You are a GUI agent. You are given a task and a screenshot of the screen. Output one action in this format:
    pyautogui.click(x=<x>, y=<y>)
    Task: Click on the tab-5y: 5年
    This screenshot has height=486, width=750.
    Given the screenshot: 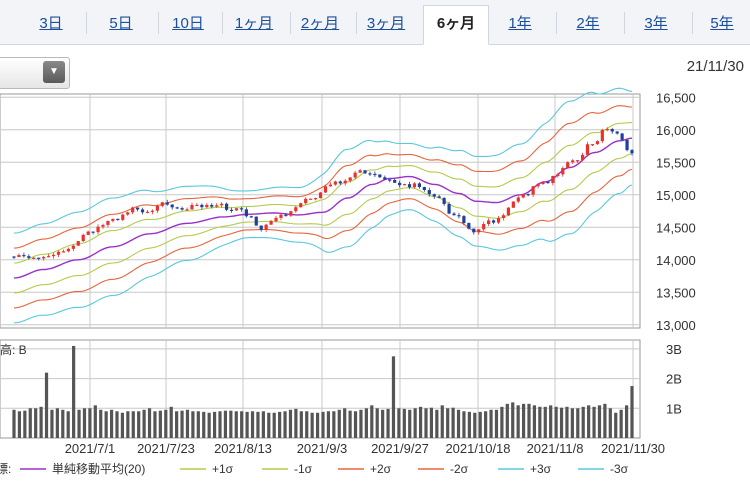 What is the action you would take?
    pyautogui.click(x=722, y=23)
    